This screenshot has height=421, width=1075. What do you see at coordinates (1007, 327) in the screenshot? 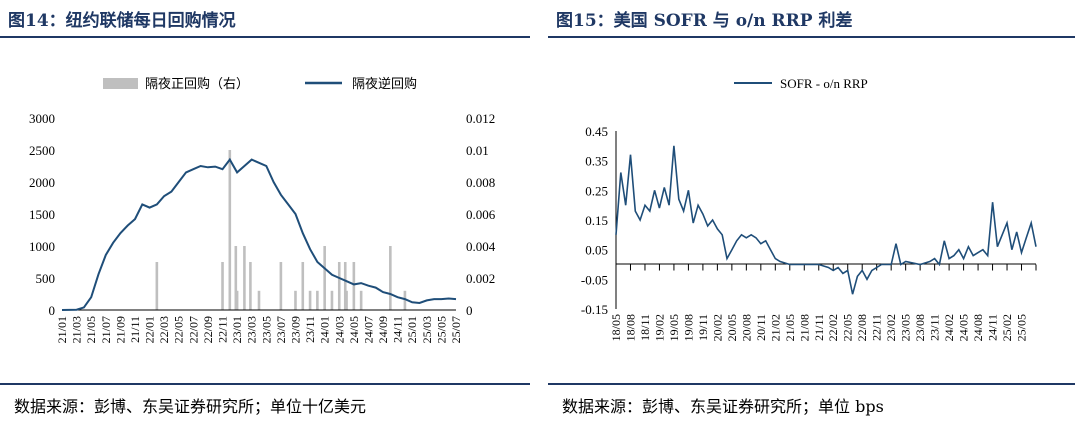
I see `right-x-tick-label: 25/02` at bounding box center [1007, 327].